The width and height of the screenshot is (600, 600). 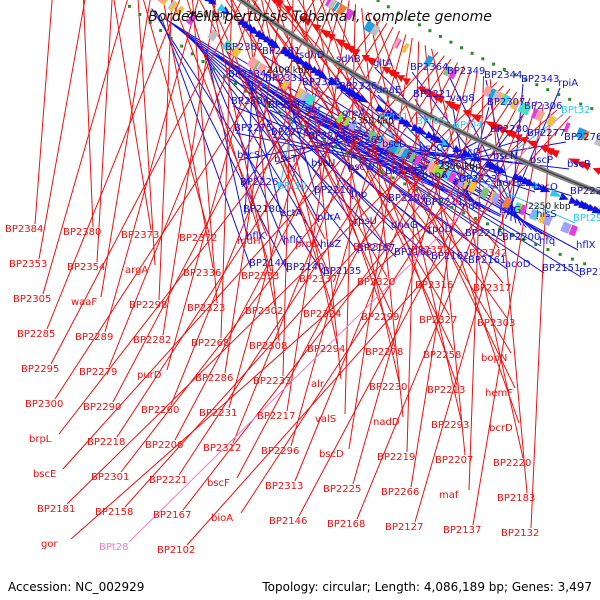 I want to click on forward-gene-label: BP2269, so click(x=364, y=140).